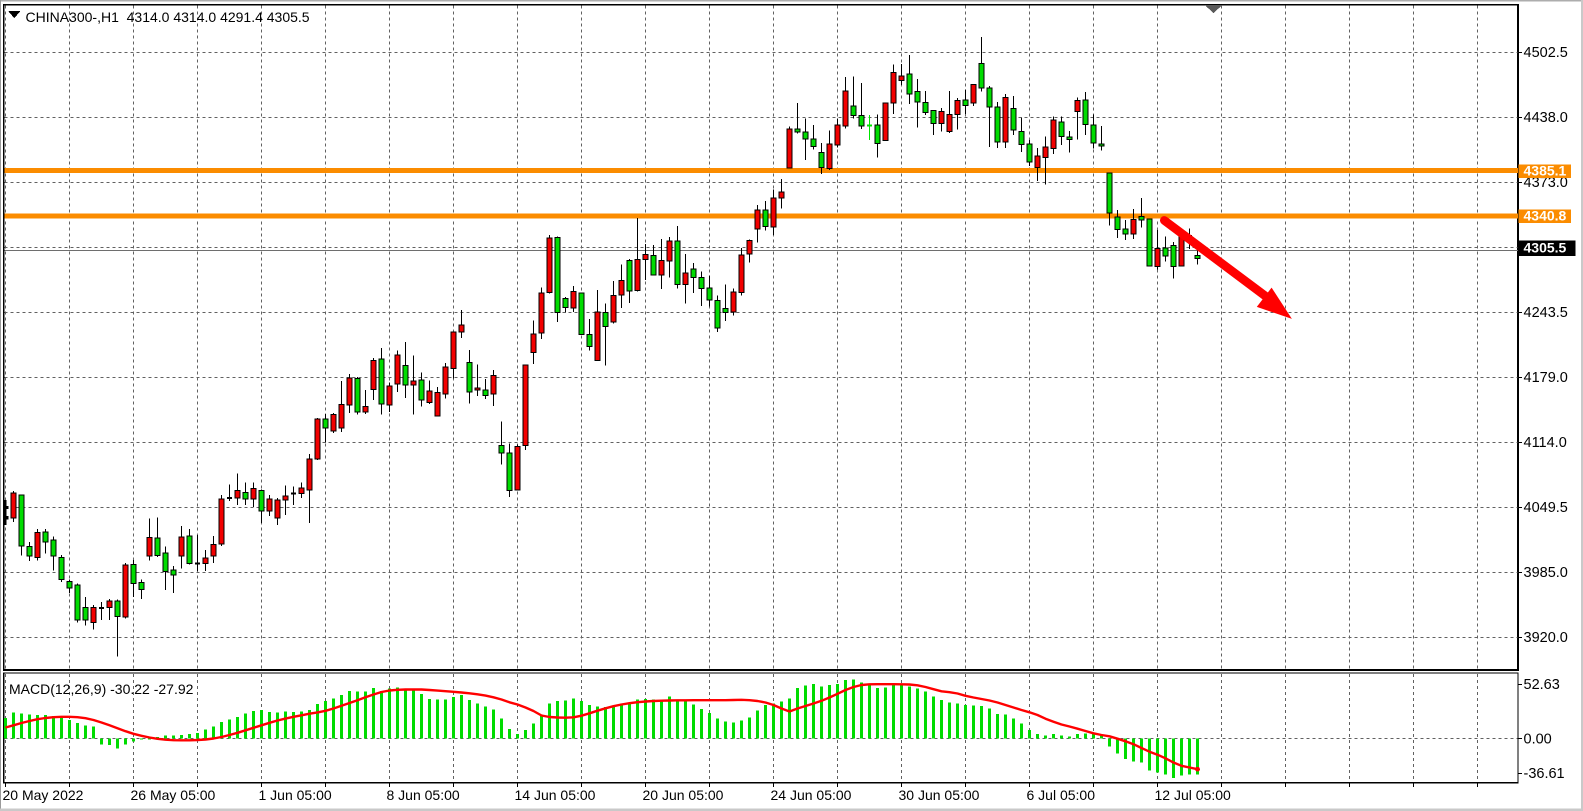  Describe the element at coordinates (1546, 53) in the screenshot. I see `svg-text: 4502.5` at that location.